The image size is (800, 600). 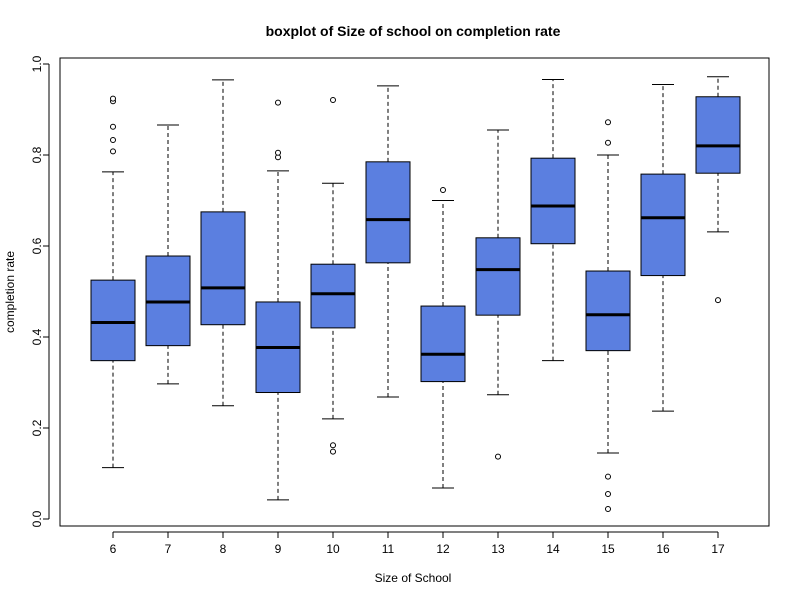 I want to click on y-axis-label: completion rate, so click(x=10, y=292).